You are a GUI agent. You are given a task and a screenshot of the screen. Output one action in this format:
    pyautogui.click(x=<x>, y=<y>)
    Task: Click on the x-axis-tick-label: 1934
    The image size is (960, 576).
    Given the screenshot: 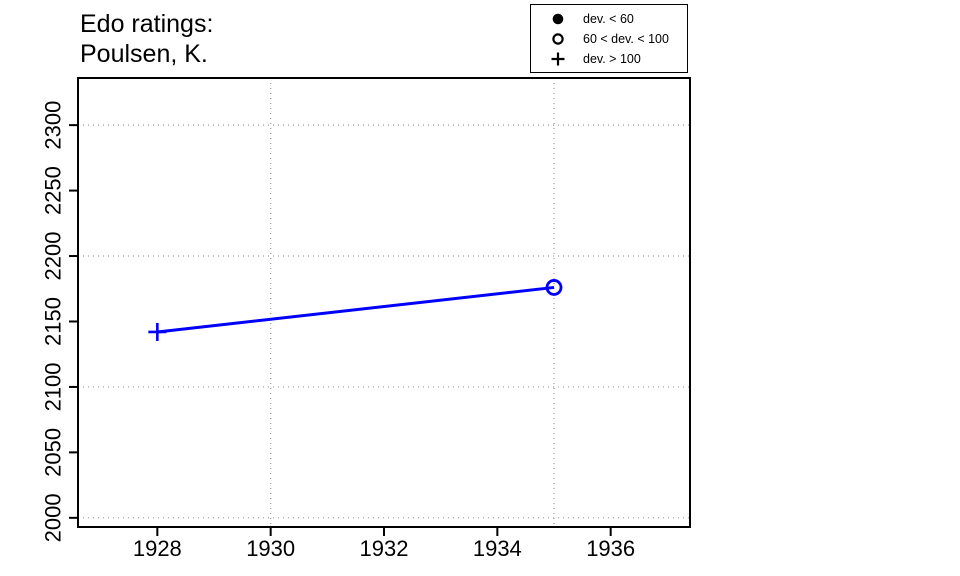 What is the action you would take?
    pyautogui.click(x=497, y=548)
    